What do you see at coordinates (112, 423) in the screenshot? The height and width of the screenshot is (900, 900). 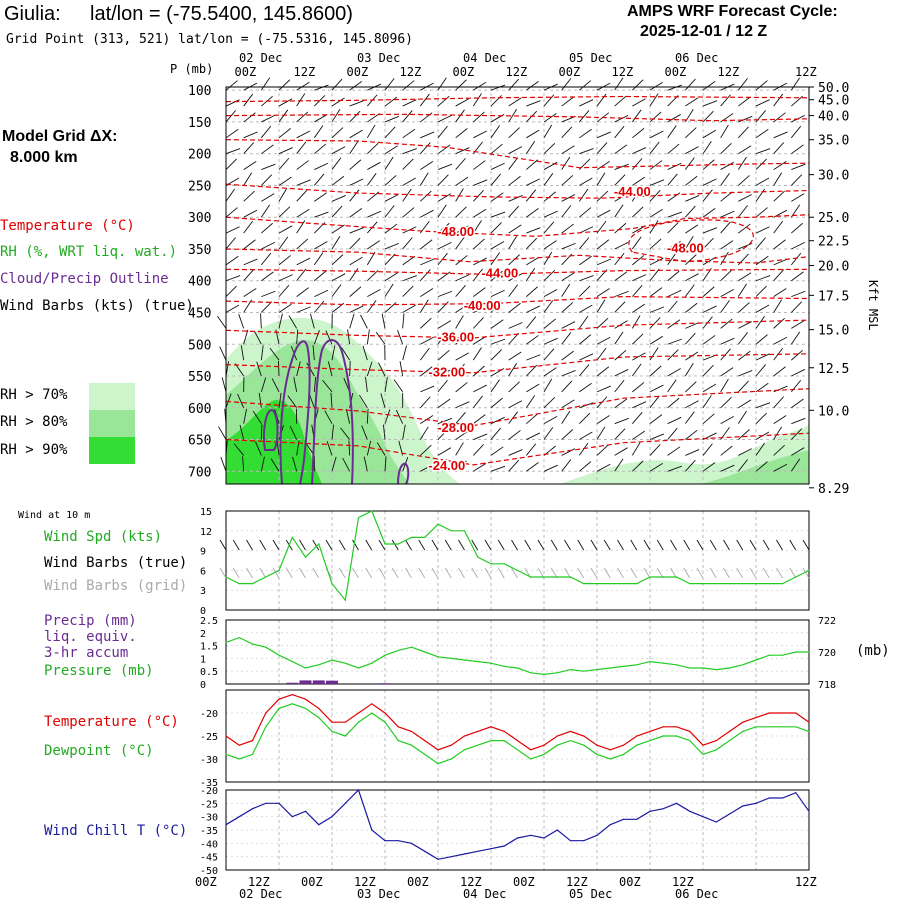 I see `legend-rh80-swatch` at bounding box center [112, 423].